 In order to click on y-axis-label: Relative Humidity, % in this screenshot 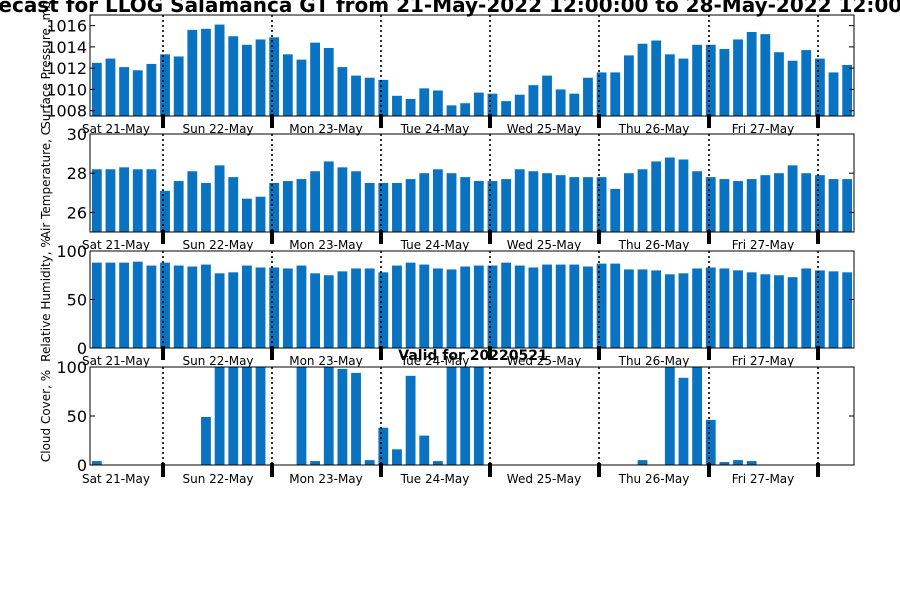, I will do `click(46, 299)`.